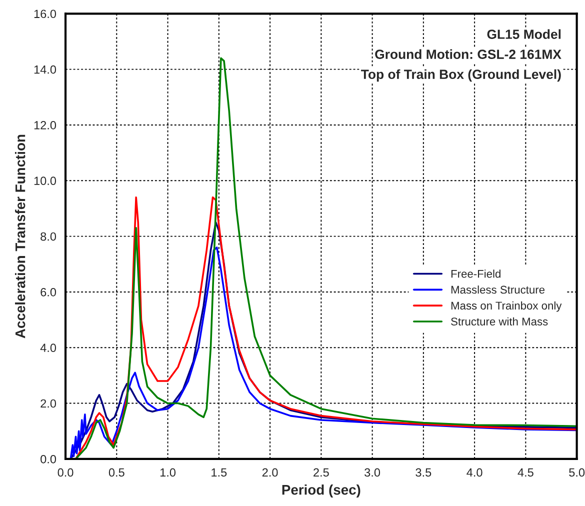 The width and height of the screenshot is (585, 506). What do you see at coordinates (45, 69) in the screenshot?
I see `y-tick-label: 14.0` at bounding box center [45, 69].